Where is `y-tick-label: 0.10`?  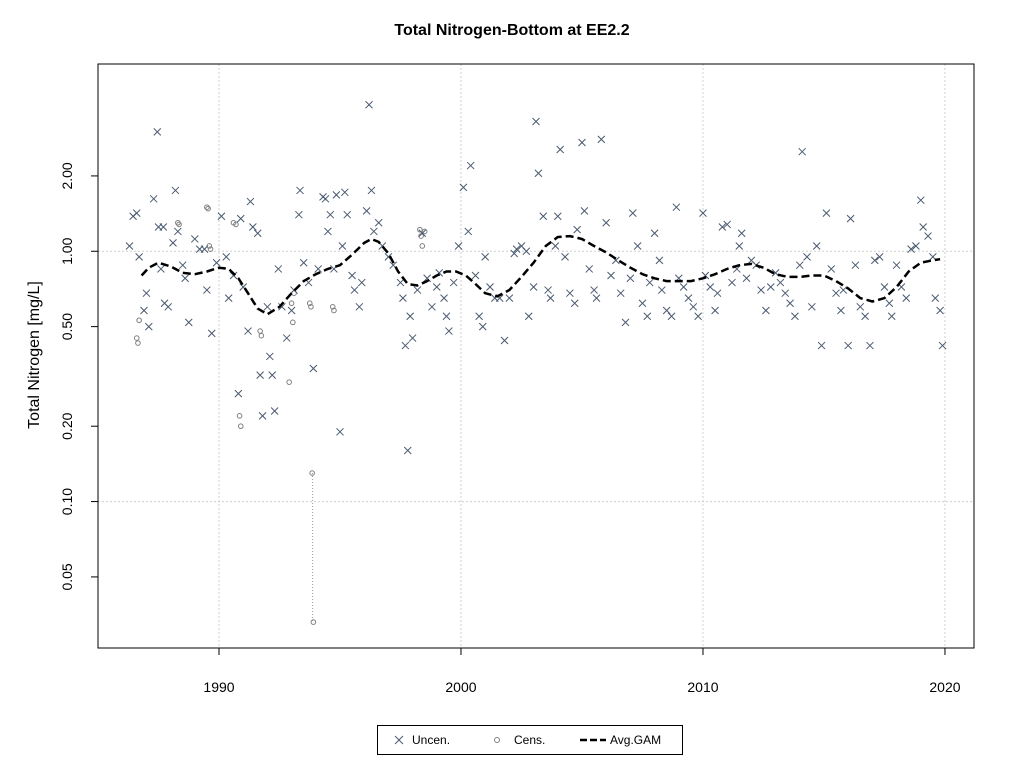
y-tick-label: 0.10 is located at coordinates (67, 501).